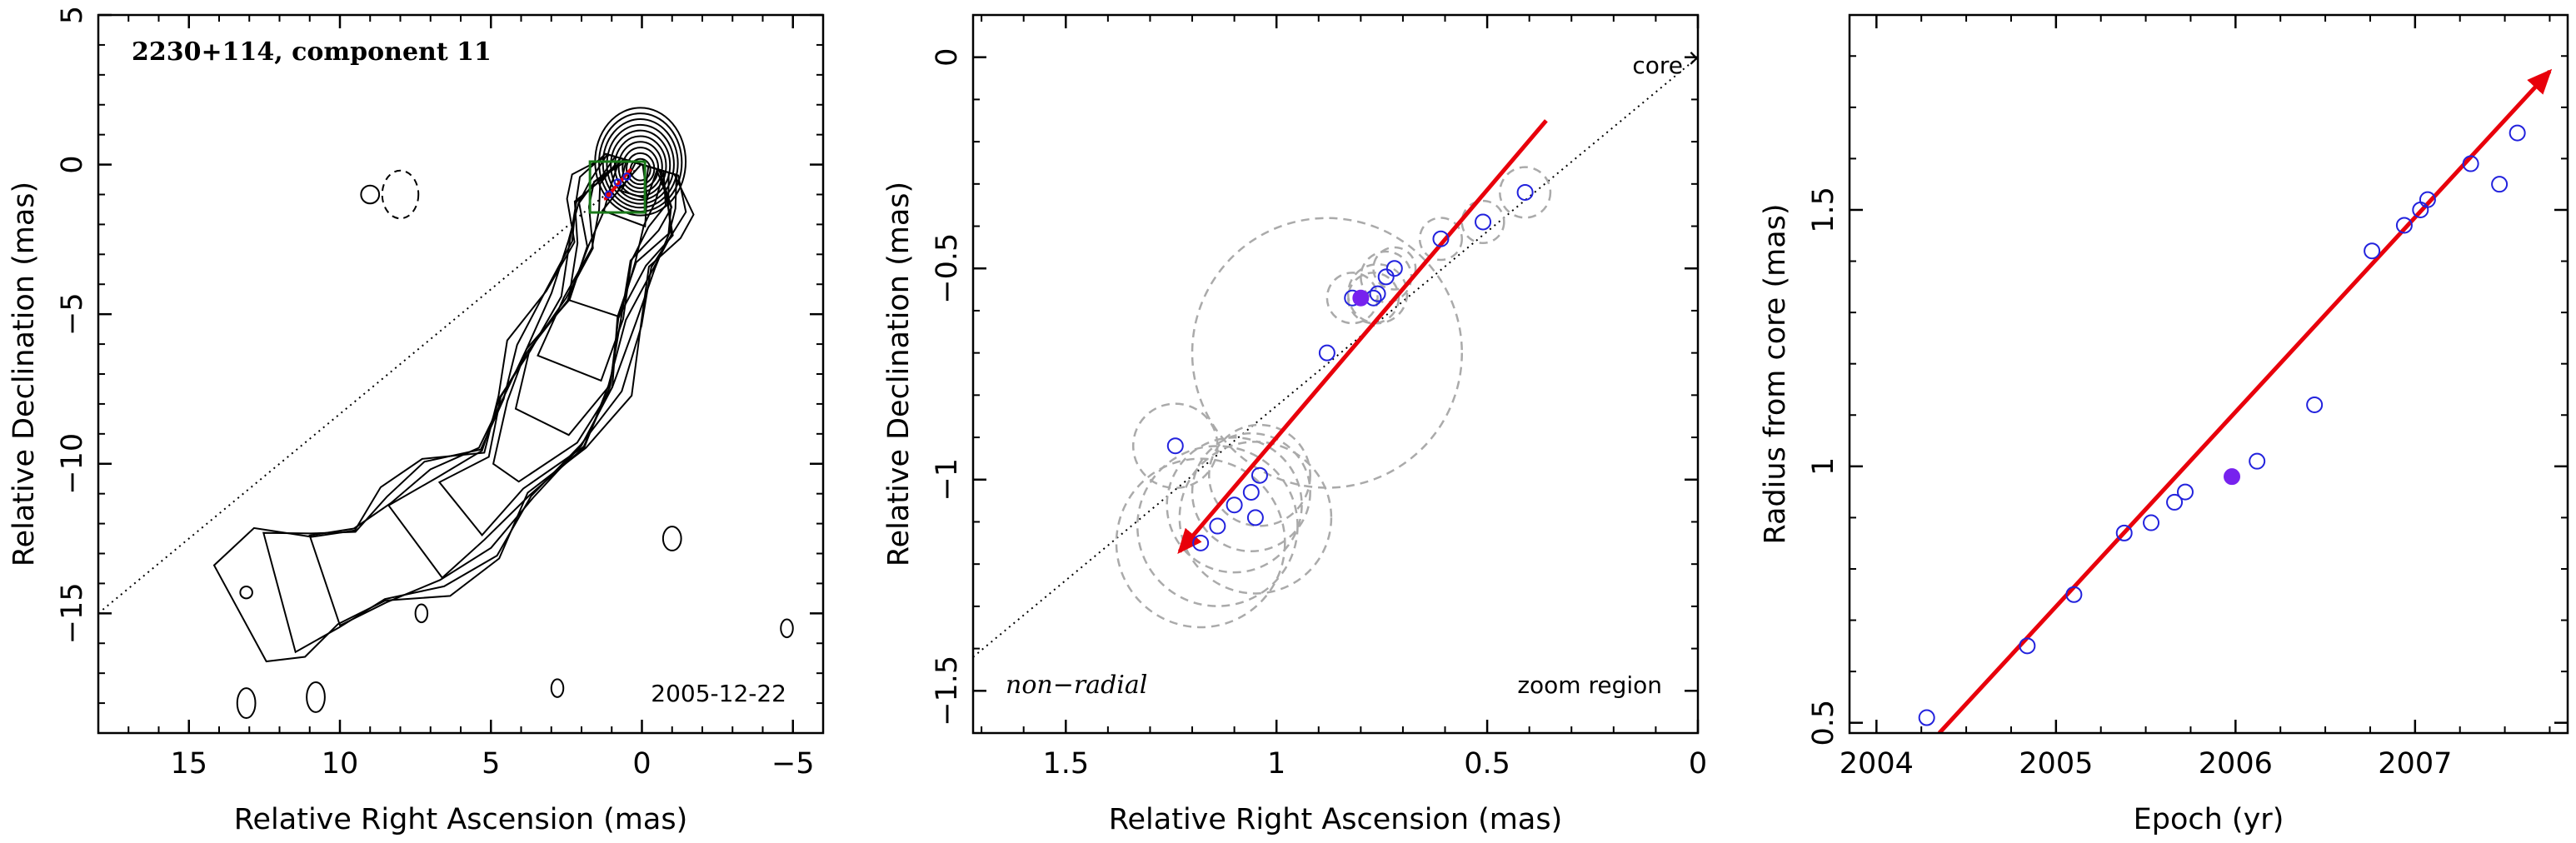  Describe the element at coordinates (1775, 373) in the screenshot. I see `y-axis-label: Radius from core (mas)` at that location.